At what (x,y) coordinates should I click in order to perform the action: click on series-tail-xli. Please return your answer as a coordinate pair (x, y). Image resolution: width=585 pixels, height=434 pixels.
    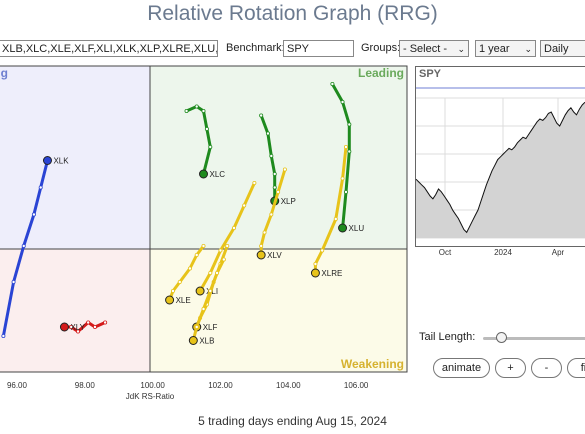
    Looking at the image, I should click on (227, 237).